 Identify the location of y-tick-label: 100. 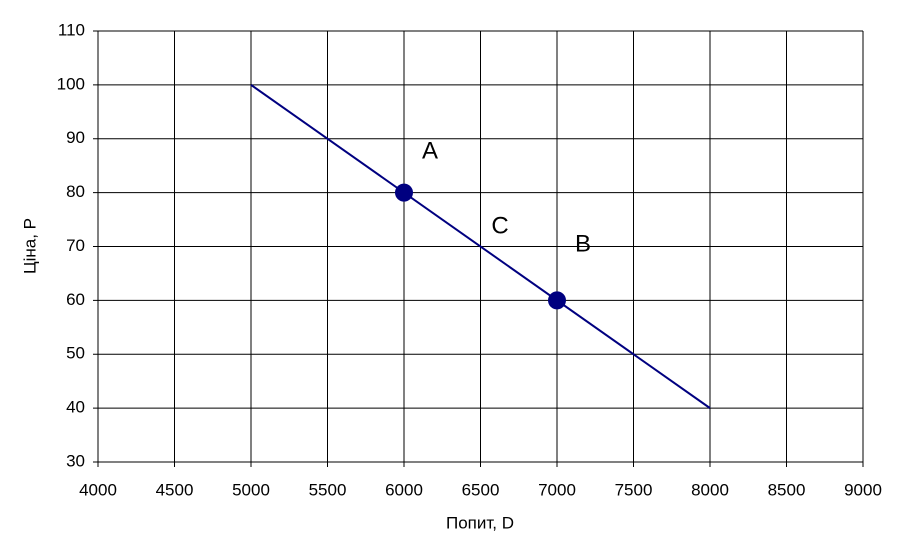
(71, 83).